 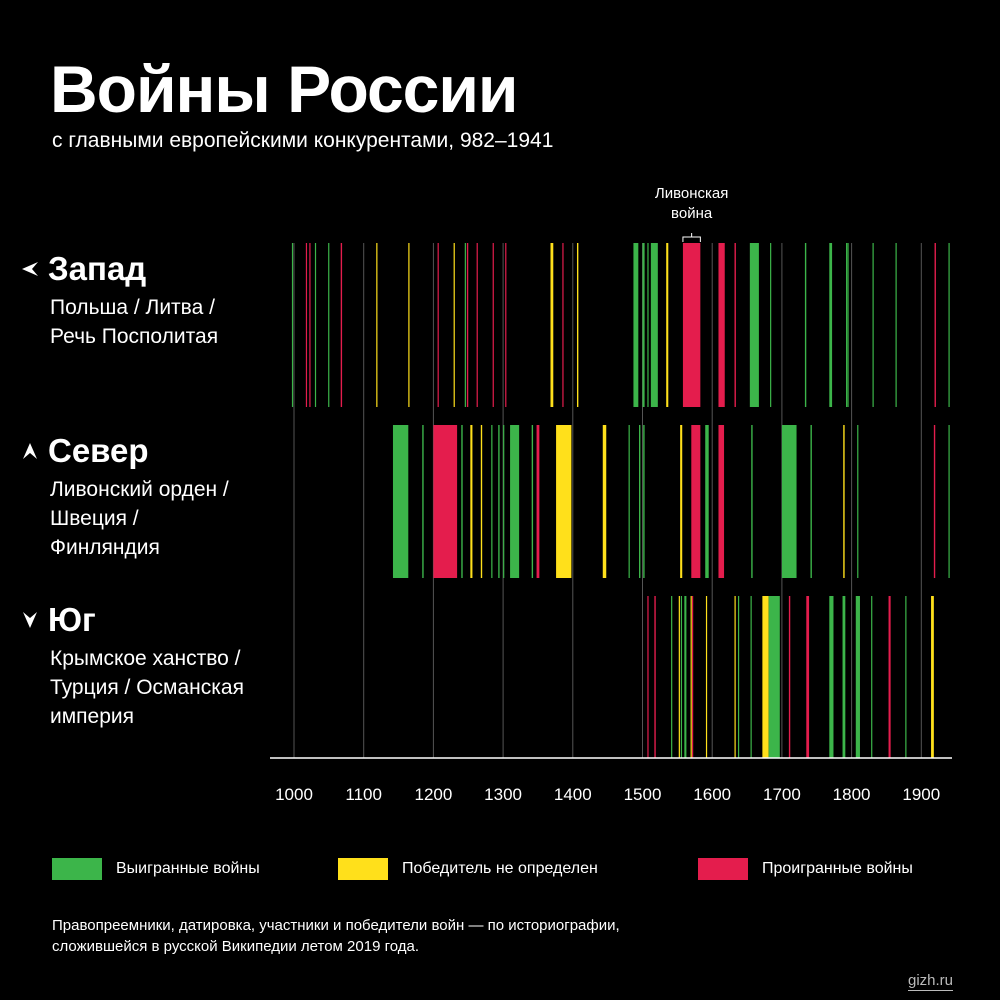 What do you see at coordinates (640, 501) in the screenshot?
I see `war-bar-Север-1495` at bounding box center [640, 501].